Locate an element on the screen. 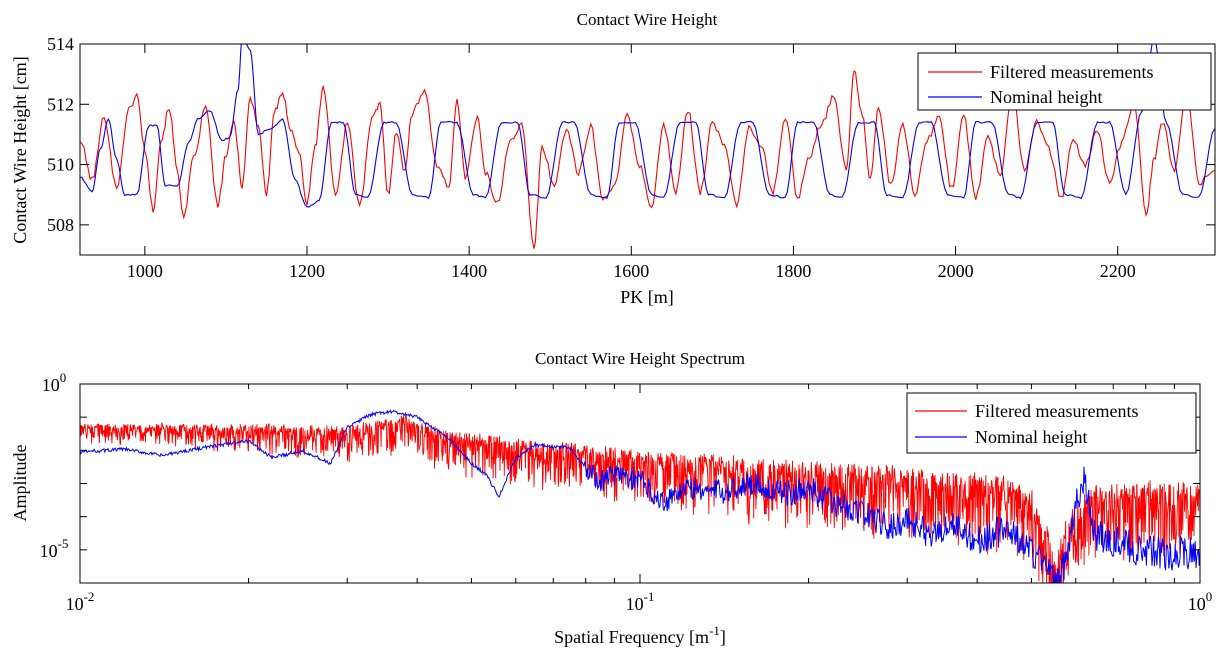 The image size is (1228, 660). chart2-ytick-label: 10⁰ is located at coordinates (54, 382).